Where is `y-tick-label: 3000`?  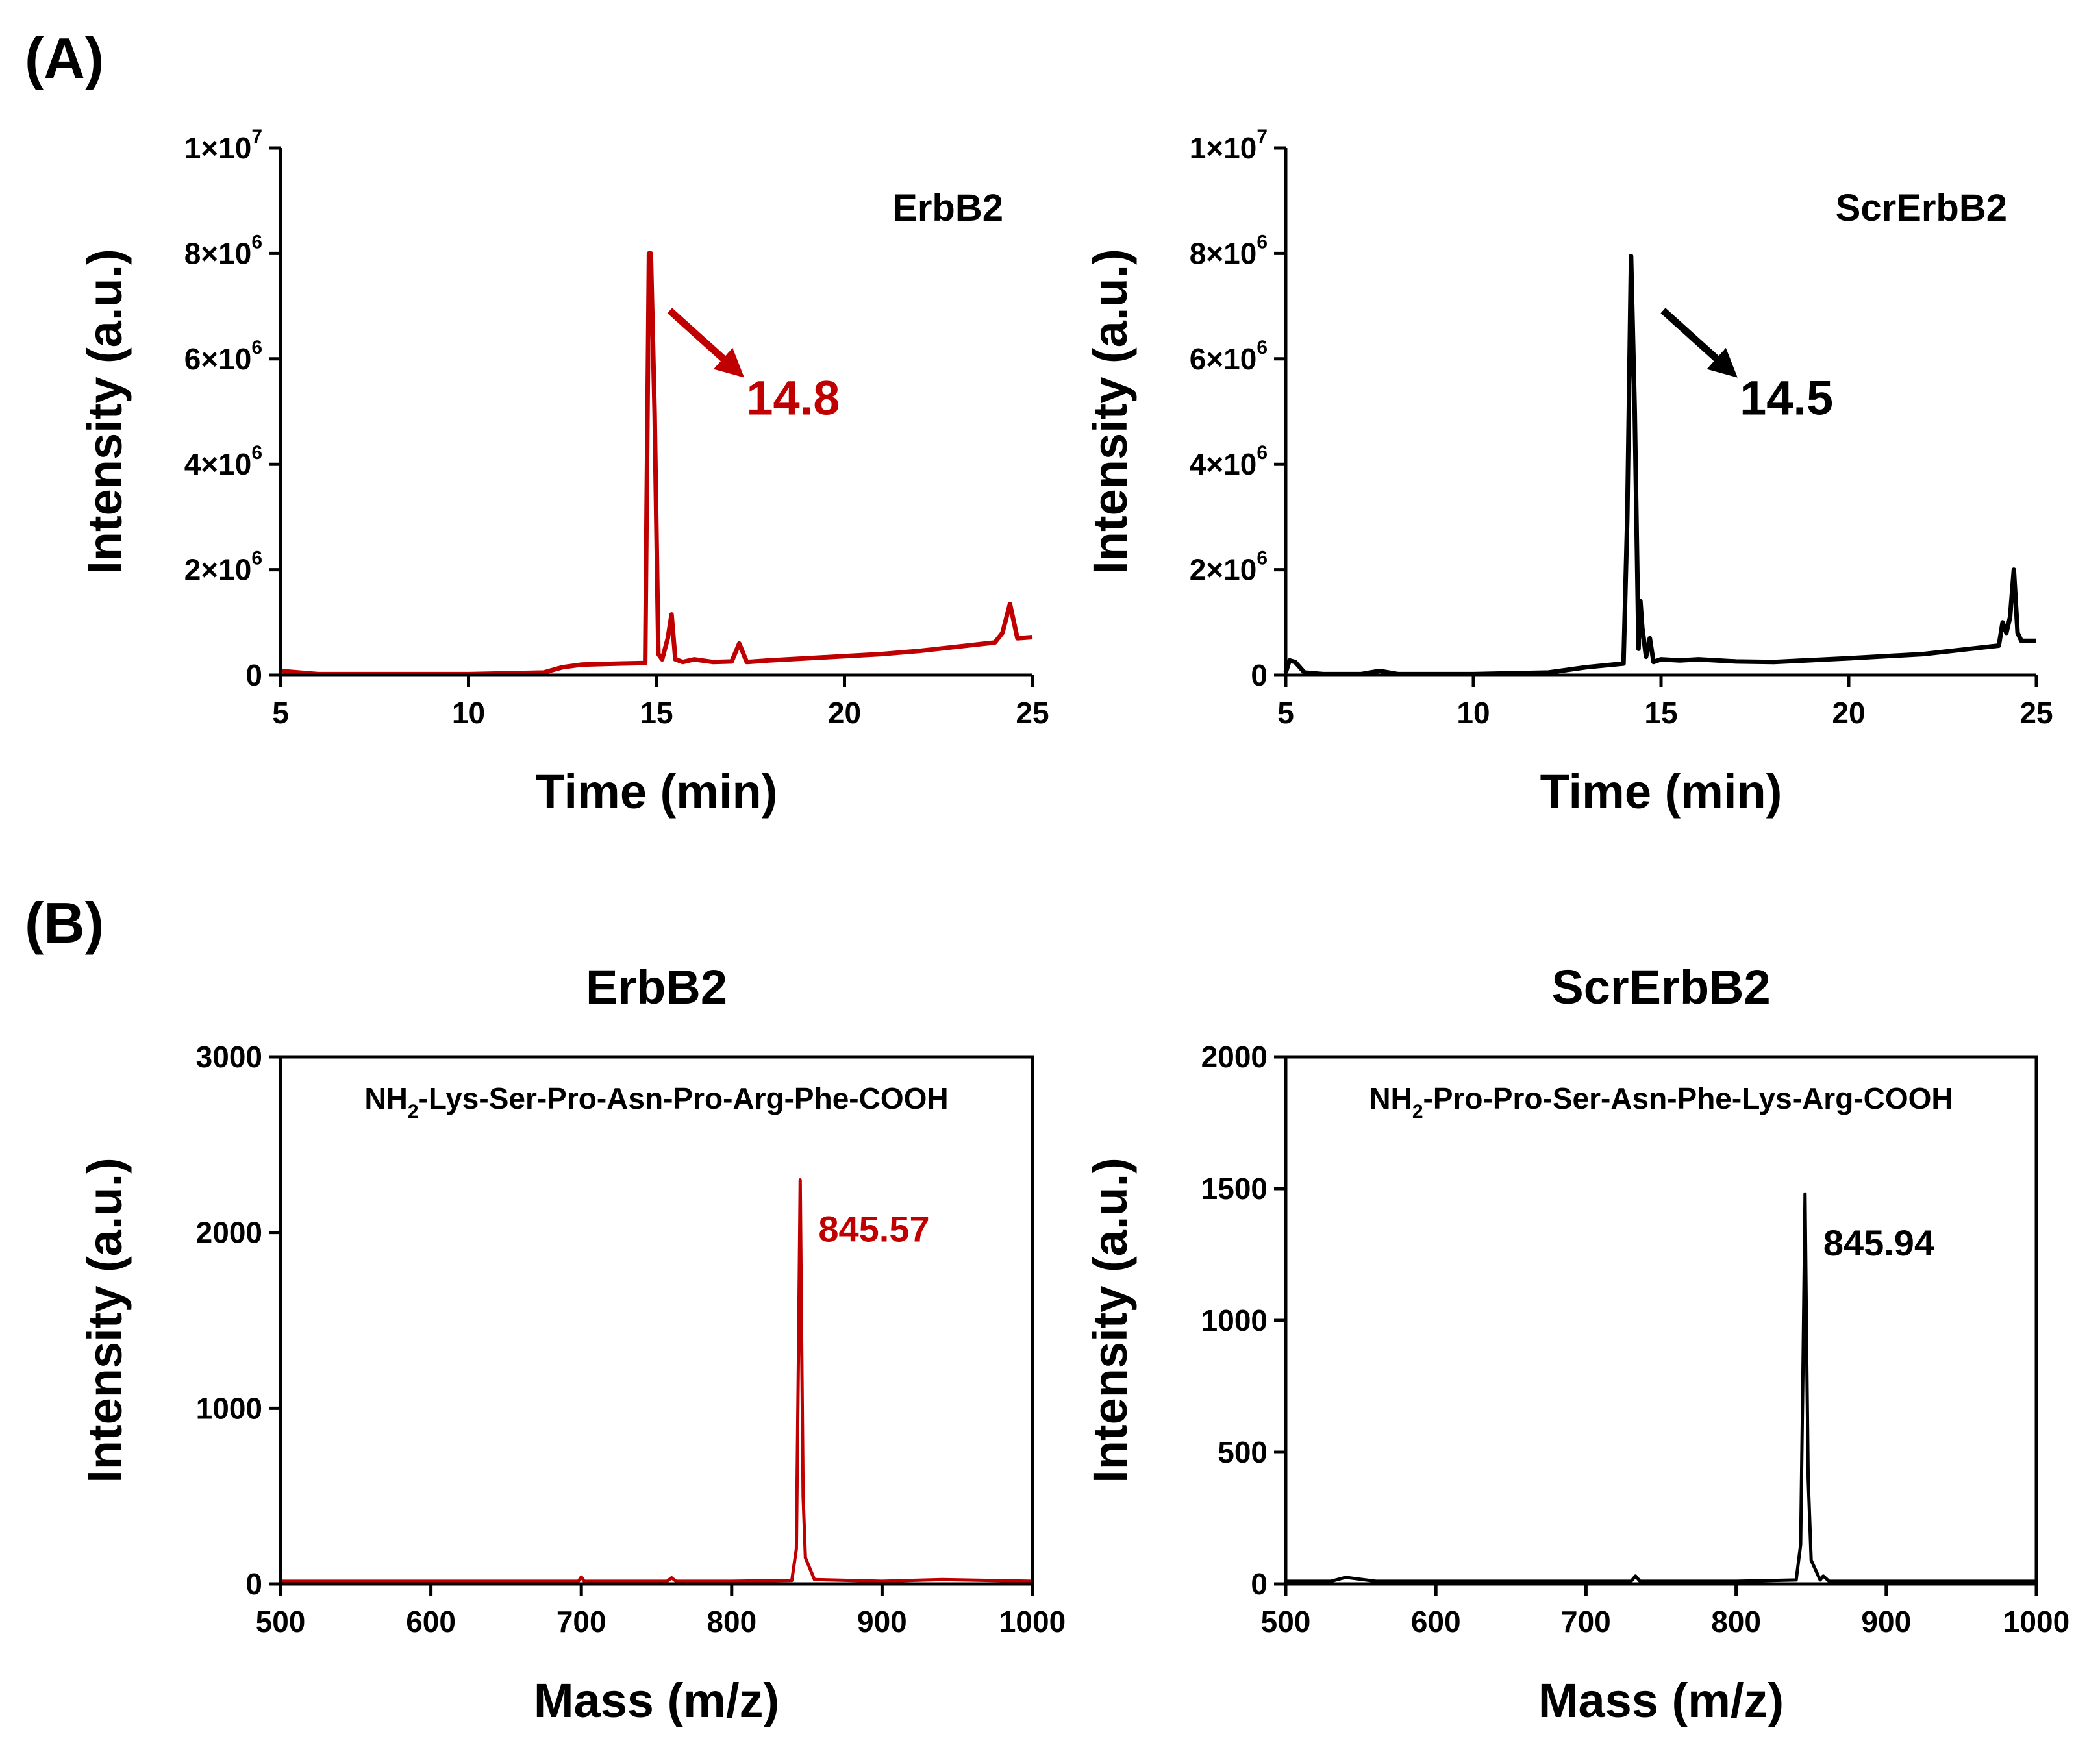 y-tick-label: 3000 is located at coordinates (229, 1057).